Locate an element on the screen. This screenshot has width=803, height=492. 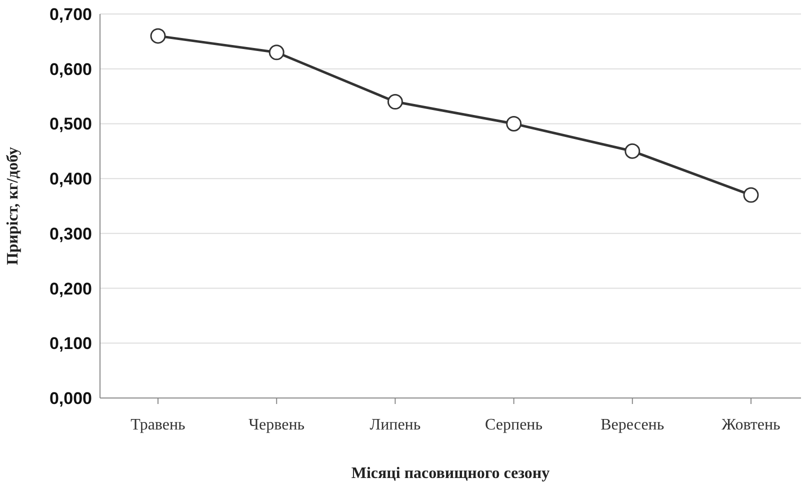
y-tick-label: 0,600 is located at coordinates (70, 69).